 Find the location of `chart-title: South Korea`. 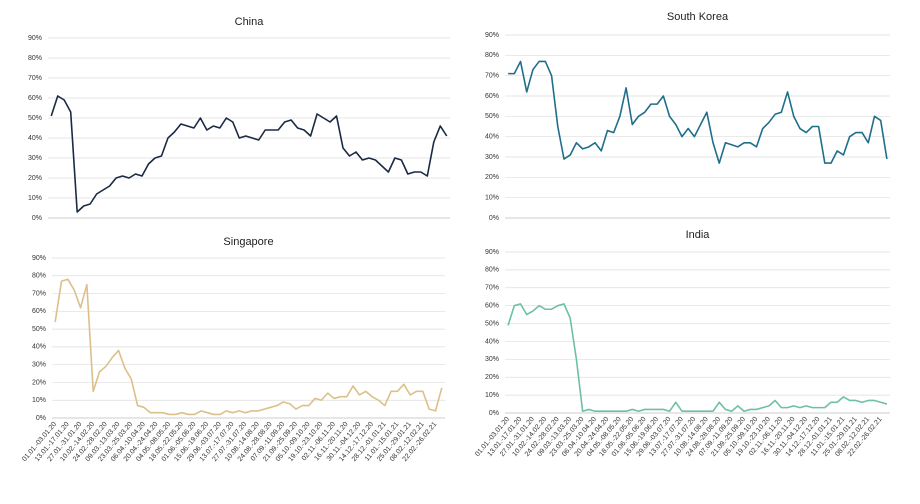

chart-title: South Korea is located at coordinates (698, 17).